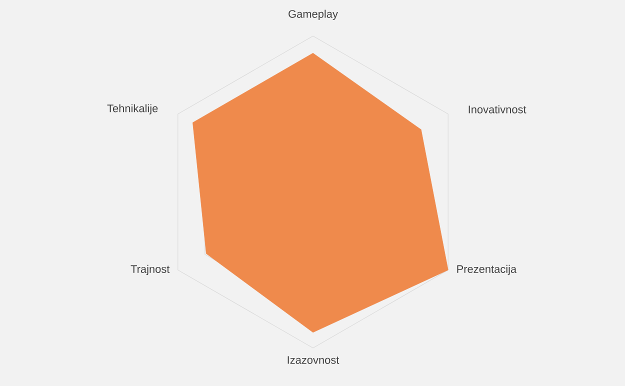 This screenshot has width=625, height=386. Describe the element at coordinates (487, 270) in the screenshot. I see `spoke-label: Prezentacija` at that location.